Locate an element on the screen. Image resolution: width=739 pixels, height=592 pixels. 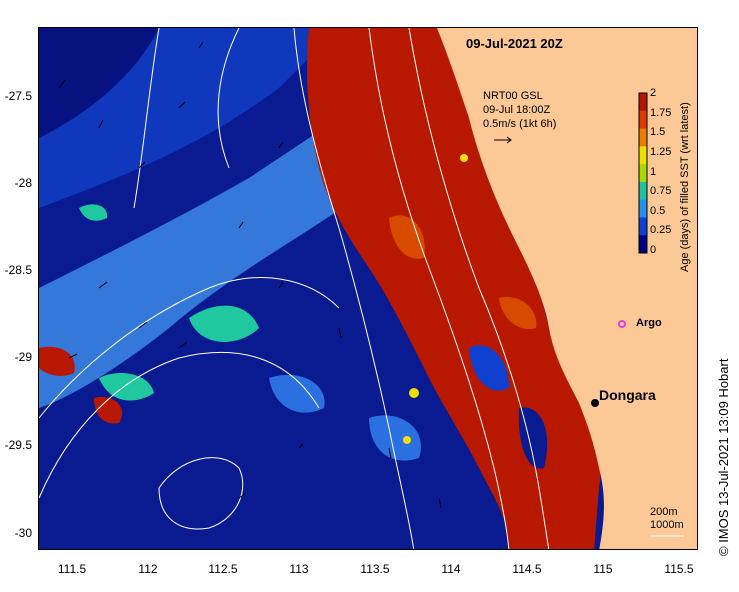
colorbar is located at coordinates (643, 173).